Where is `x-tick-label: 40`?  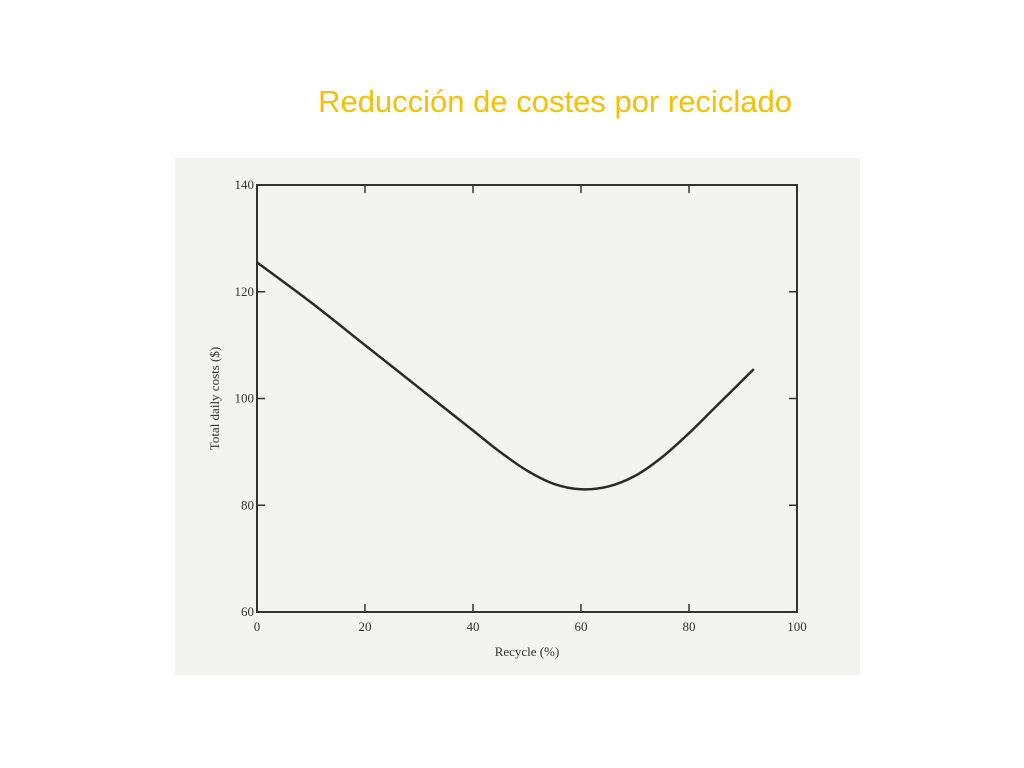
x-tick-label: 40 is located at coordinates (473, 626).